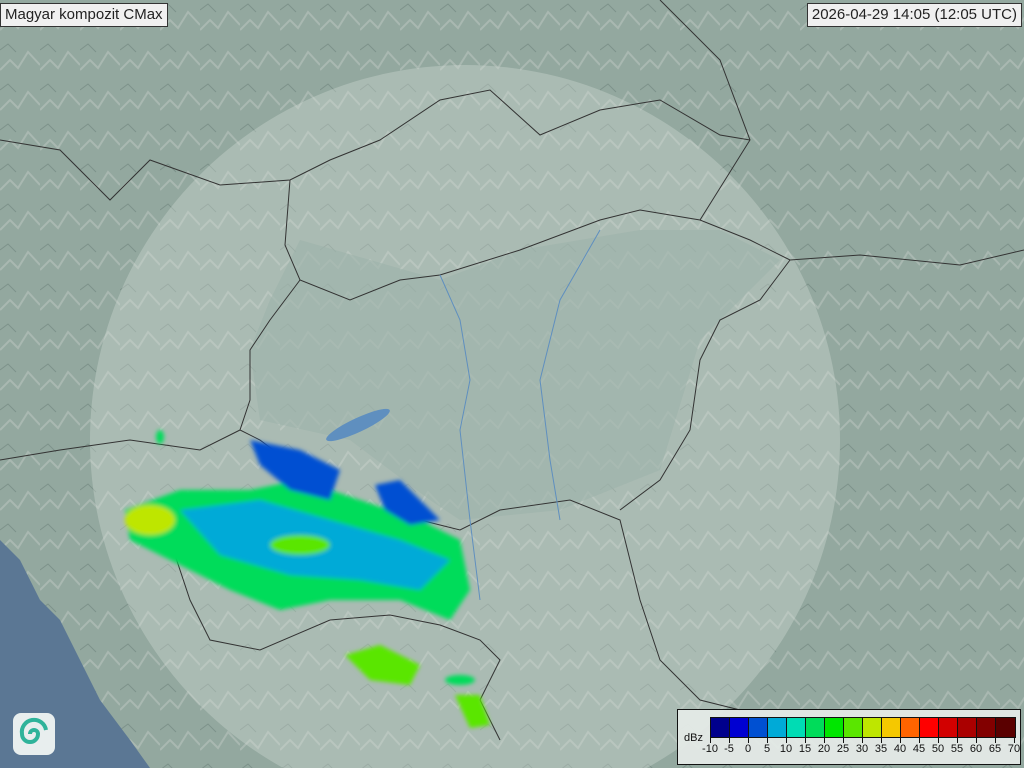  What do you see at coordinates (862, 749) in the screenshot?
I see `legend-tick-label: 30` at bounding box center [862, 749].